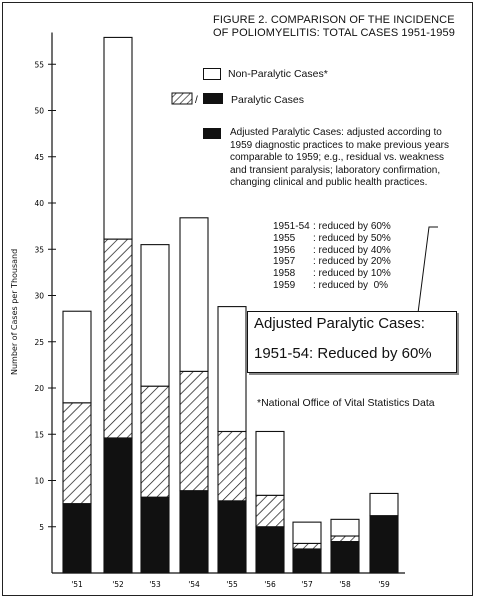  I want to click on x-tick-label: '59, so click(384, 584).